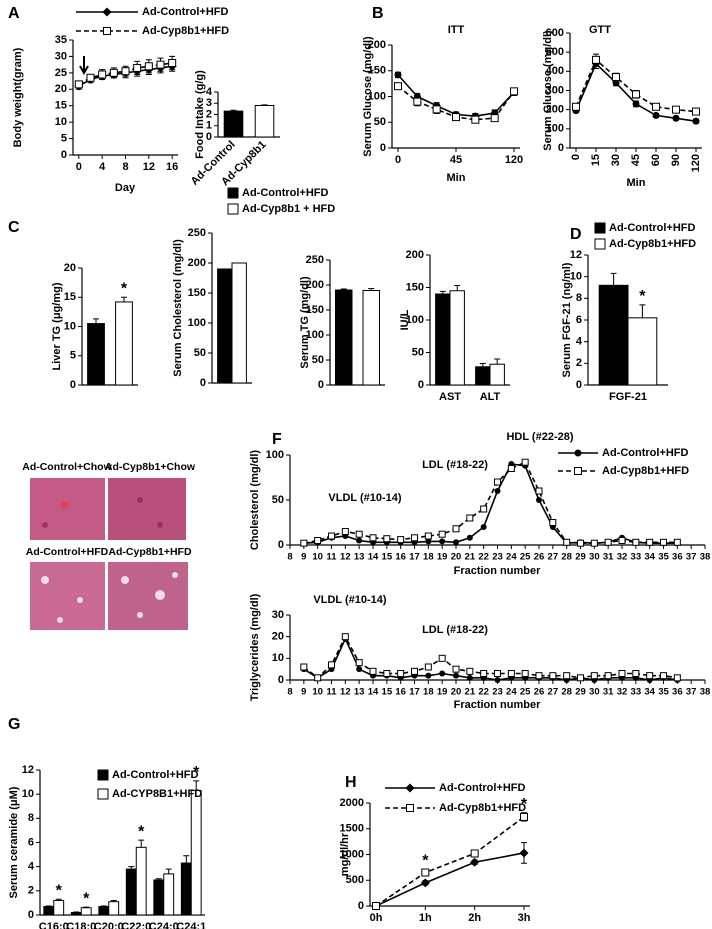 This screenshot has width=712, height=929. I want to click on x-axis-label: Day, so click(125, 188).